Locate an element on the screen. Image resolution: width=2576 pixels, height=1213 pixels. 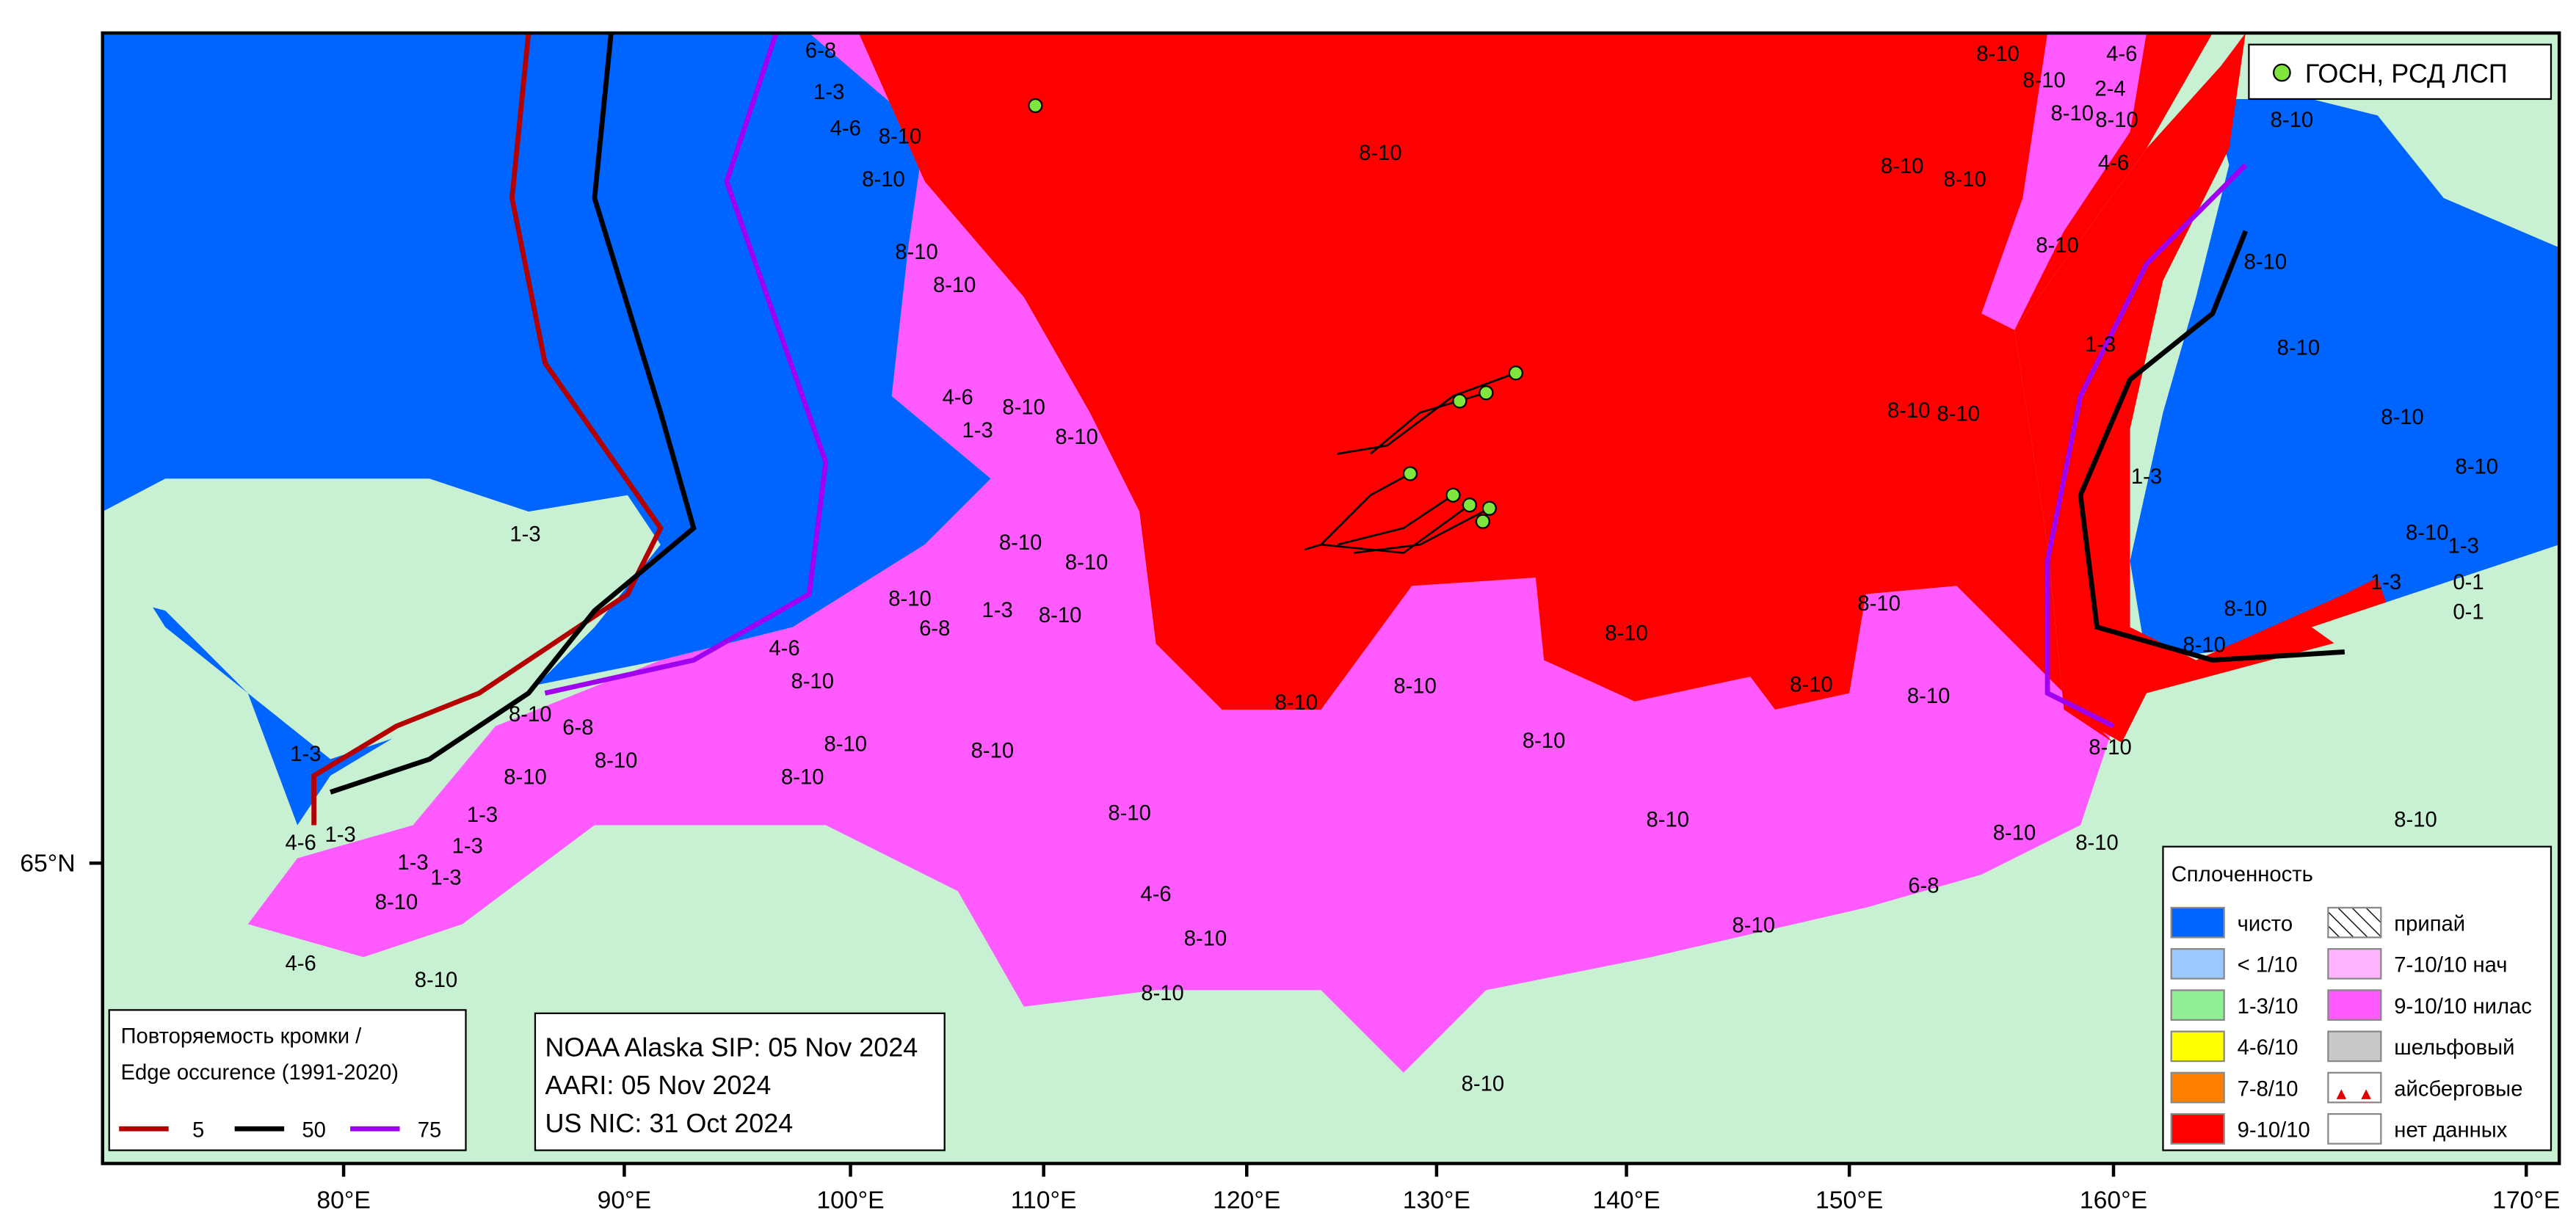
lon-label: 90°E is located at coordinates (624, 1199).